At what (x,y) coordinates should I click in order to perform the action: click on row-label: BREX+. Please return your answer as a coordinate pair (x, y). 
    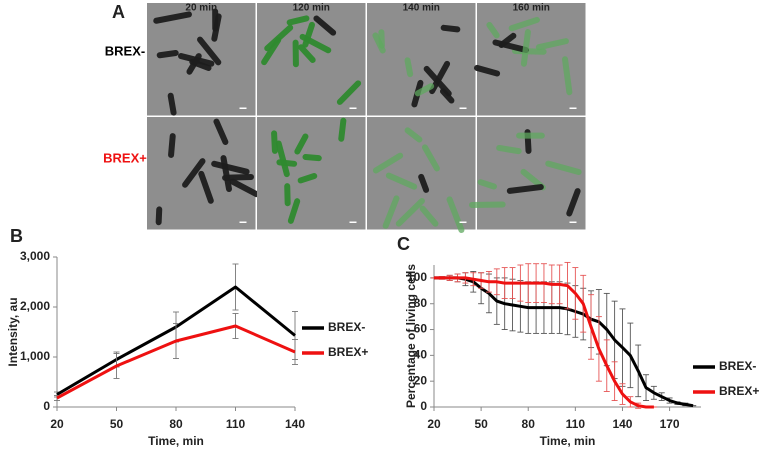
    Looking at the image, I should click on (125, 157).